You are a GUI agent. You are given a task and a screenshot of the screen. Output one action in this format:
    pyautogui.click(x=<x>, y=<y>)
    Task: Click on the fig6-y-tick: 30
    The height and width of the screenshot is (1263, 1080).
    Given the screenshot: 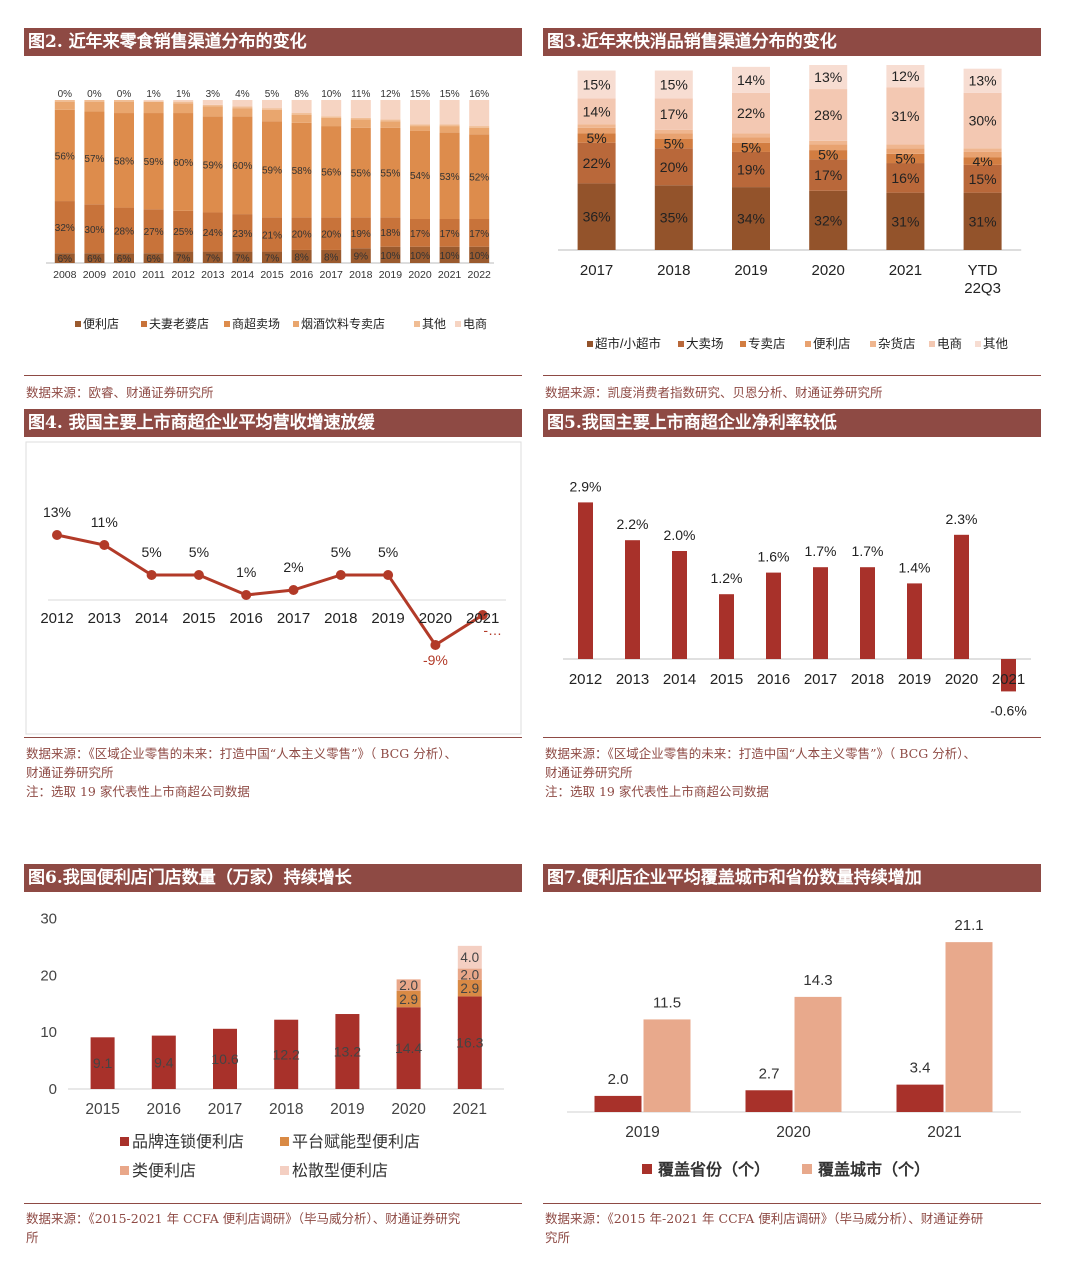 What is the action you would take?
    pyautogui.click(x=48, y=919)
    